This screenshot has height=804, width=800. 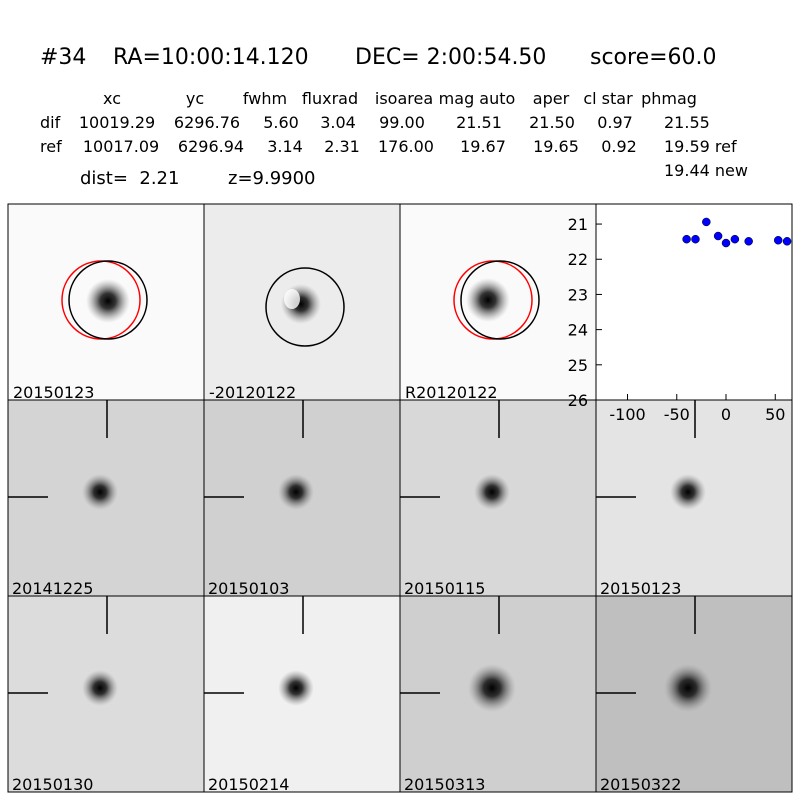 What do you see at coordinates (700, 146) in the screenshot?
I see `table-cell: 19.59 ref` at bounding box center [700, 146].